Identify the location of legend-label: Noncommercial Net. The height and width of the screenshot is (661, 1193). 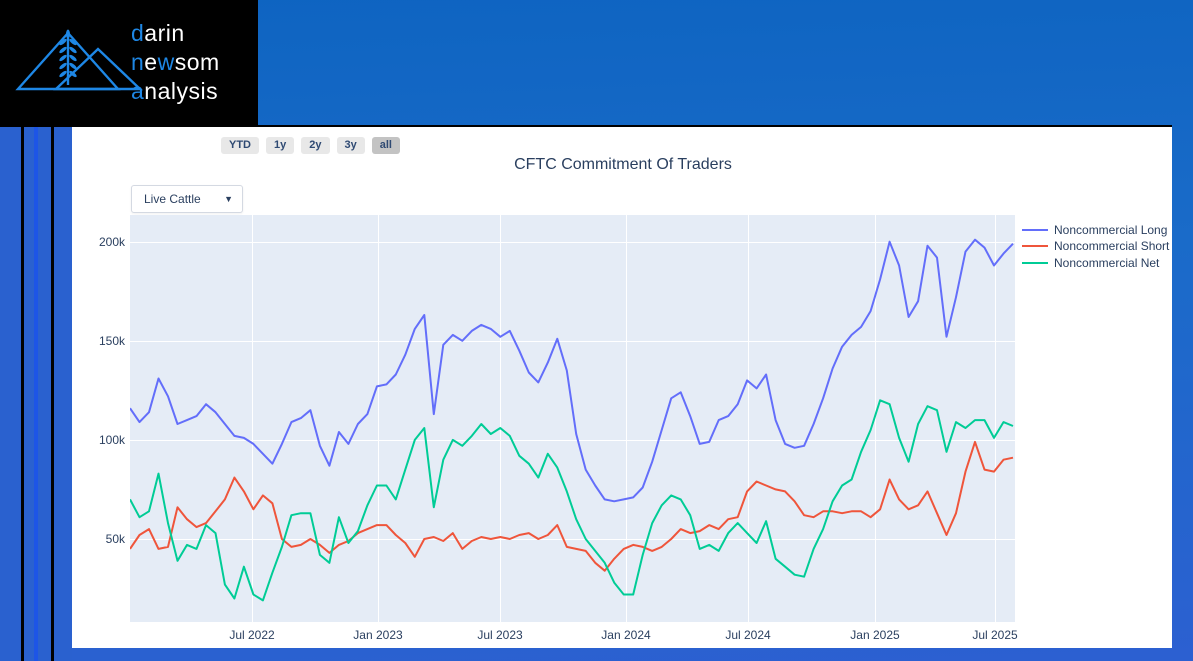
(1107, 262).